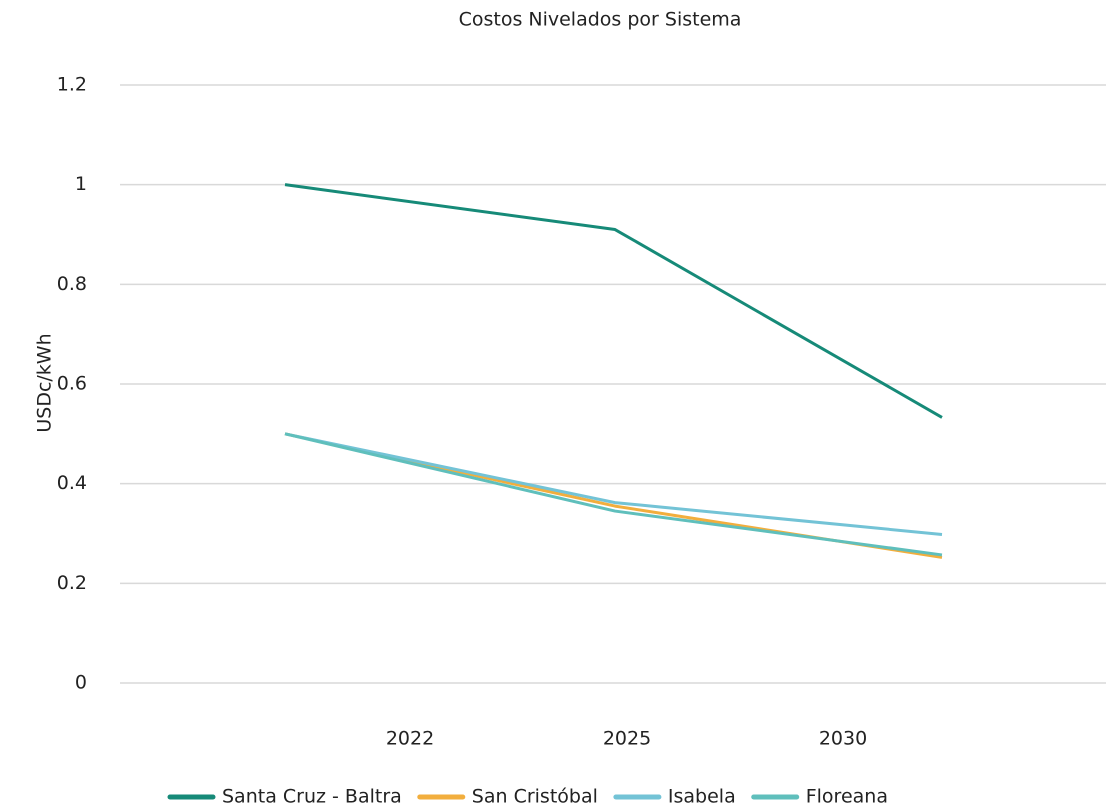 Image resolution: width=1106 pixels, height=812 pixels. Describe the element at coordinates (535, 797) in the screenshot. I see `legend-label: San Cristóbal` at that location.